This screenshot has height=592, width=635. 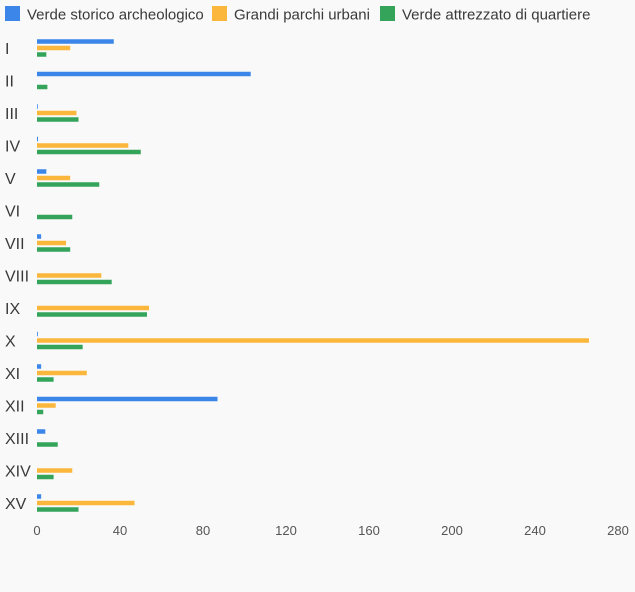 What do you see at coordinates (302, 15) in the screenshot?
I see `legend-label-2: Grandi parchi urbani` at bounding box center [302, 15].